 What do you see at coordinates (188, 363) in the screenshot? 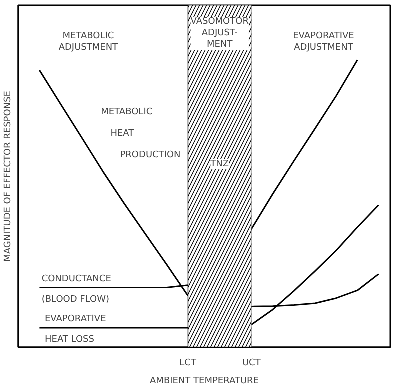
I see `x-tick-label: LCT` at bounding box center [188, 363].